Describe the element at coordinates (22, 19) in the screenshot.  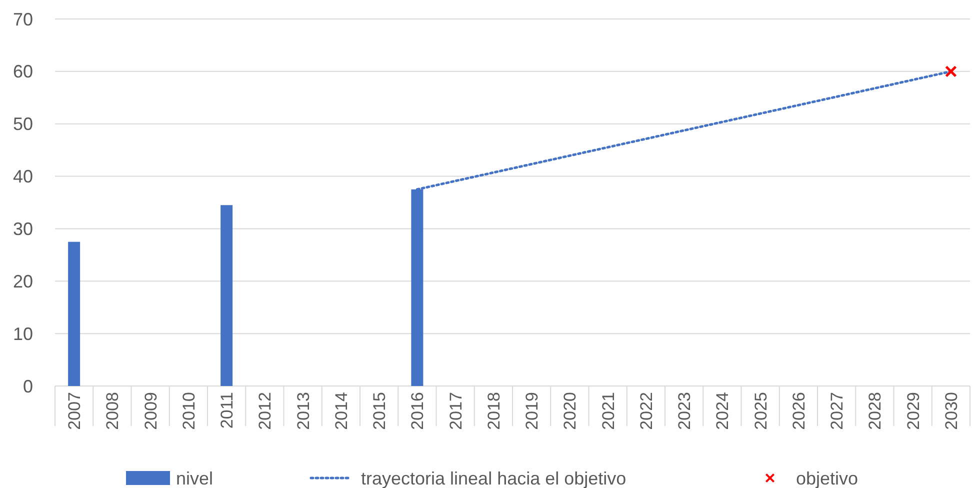
I see `y-tick-label: 70` at that location.